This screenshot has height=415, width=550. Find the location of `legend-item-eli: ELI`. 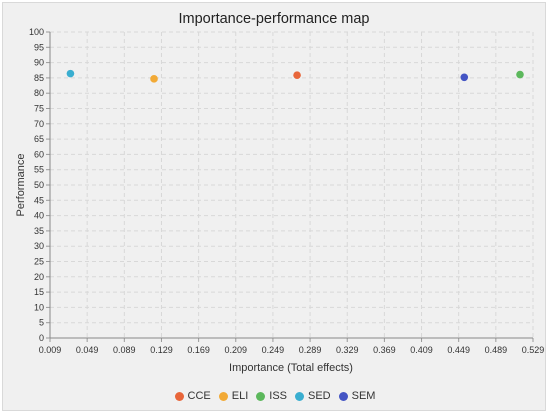

legend-item-eli: ELI is located at coordinates (233, 396).